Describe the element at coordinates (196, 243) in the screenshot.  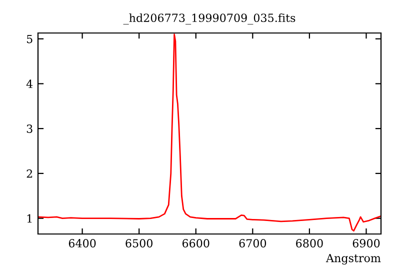
I see `x-tick-label: 6600` at that location.